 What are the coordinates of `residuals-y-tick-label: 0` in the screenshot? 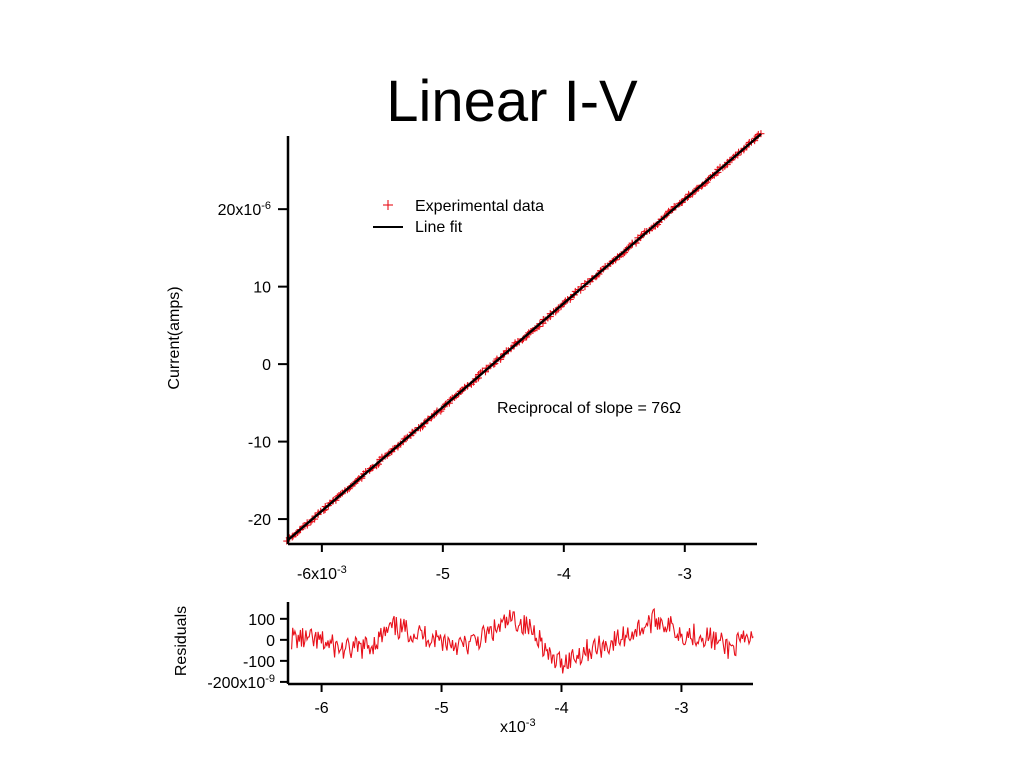 It's located at (270, 641).